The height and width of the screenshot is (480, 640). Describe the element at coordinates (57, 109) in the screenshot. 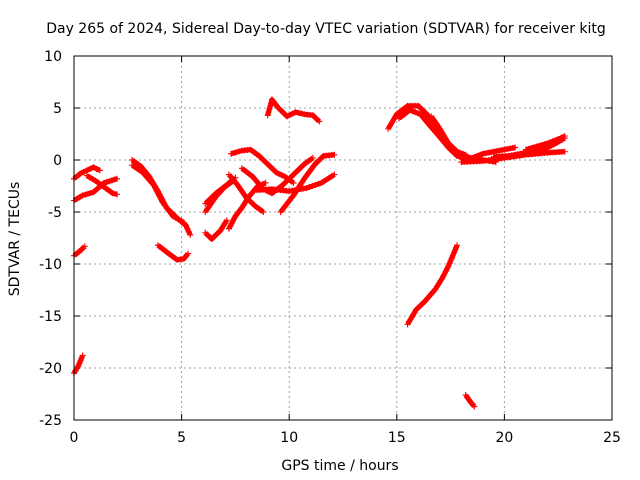

I see `y-tick-label: 5` at that location.